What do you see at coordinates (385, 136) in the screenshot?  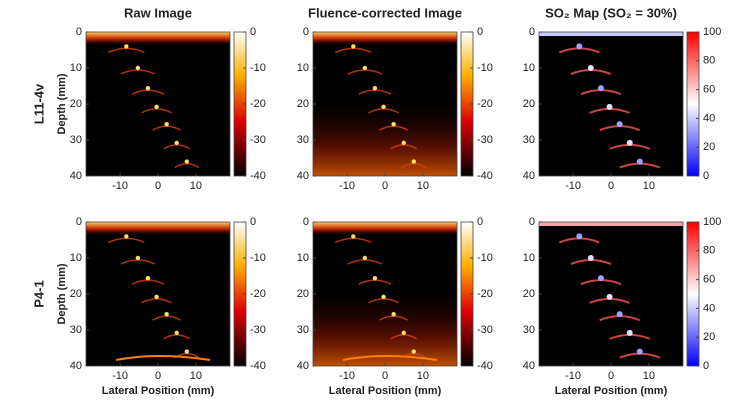 I see `noise-floor` at bounding box center [385, 136].